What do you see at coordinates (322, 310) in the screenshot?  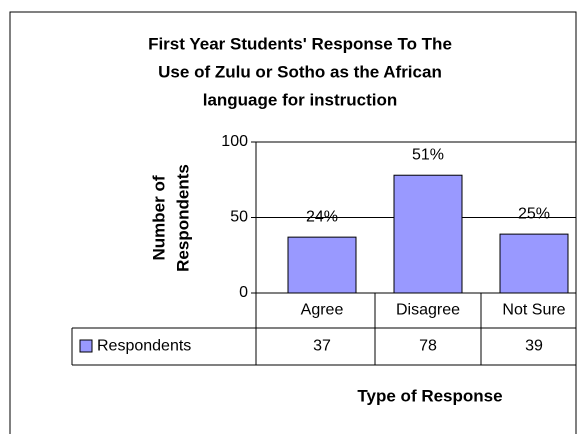 I see `x-tick-label: Agree` at bounding box center [322, 310].